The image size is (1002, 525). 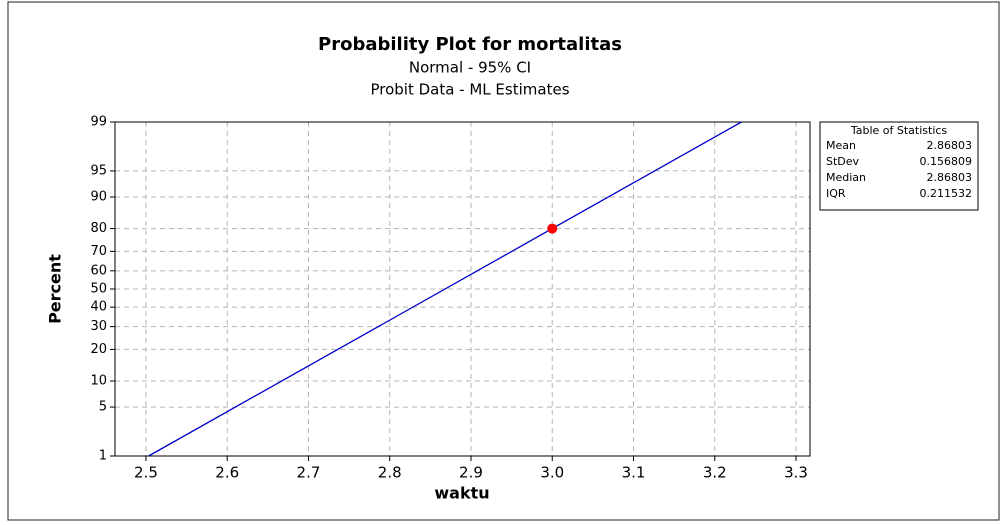 I want to click on x-tick-label: 3.1, so click(x=634, y=473).